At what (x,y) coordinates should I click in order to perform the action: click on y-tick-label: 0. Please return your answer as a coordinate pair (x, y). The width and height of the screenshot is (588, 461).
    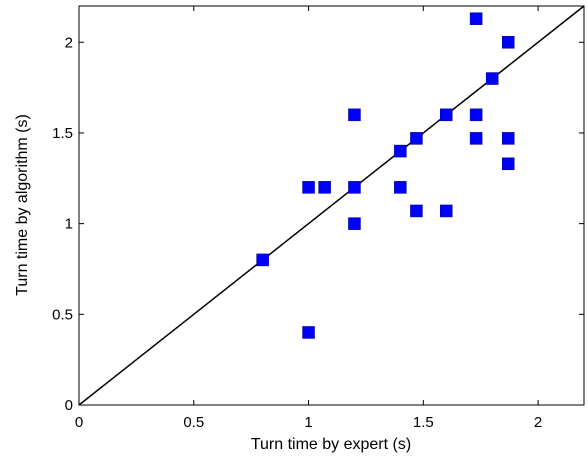
    Looking at the image, I should click on (69, 405).